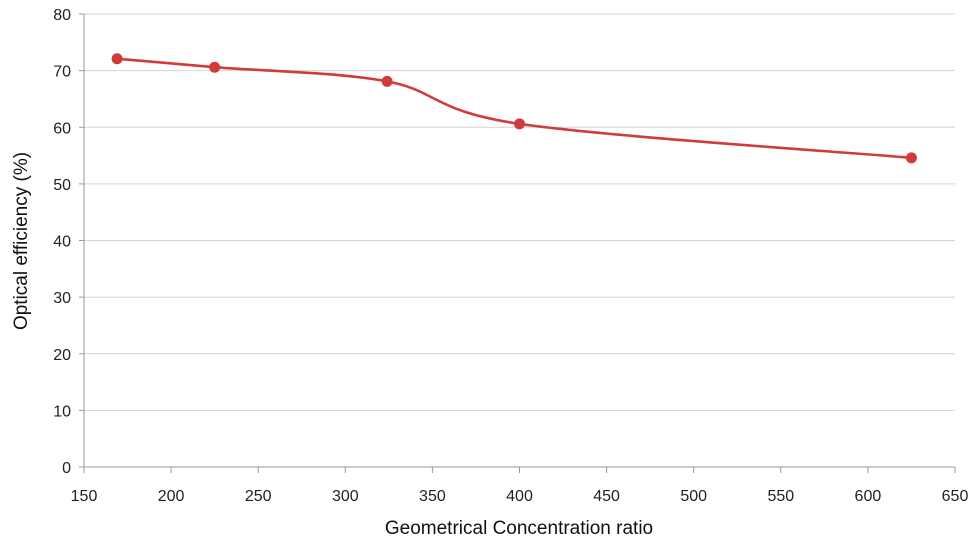 This screenshot has width=977, height=545. I want to click on y-tick-label: 30, so click(62, 298).